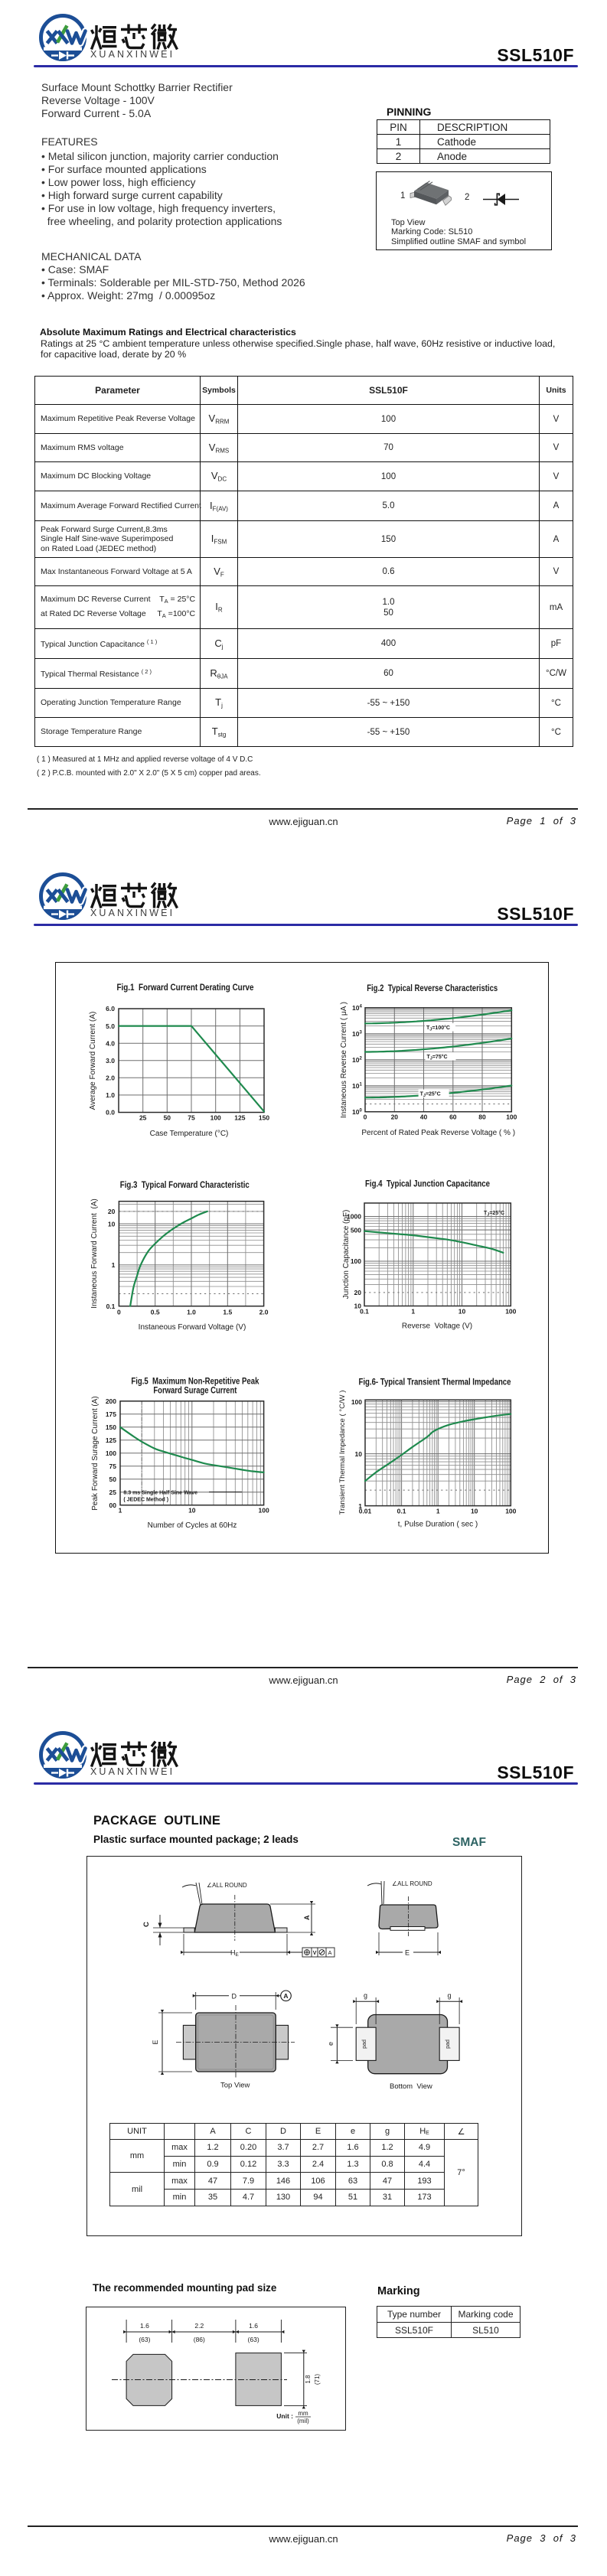 This screenshot has width=607, height=2576. Describe the element at coordinates (113, 1505) in the screenshot. I see `svg-text: 00` at that location.